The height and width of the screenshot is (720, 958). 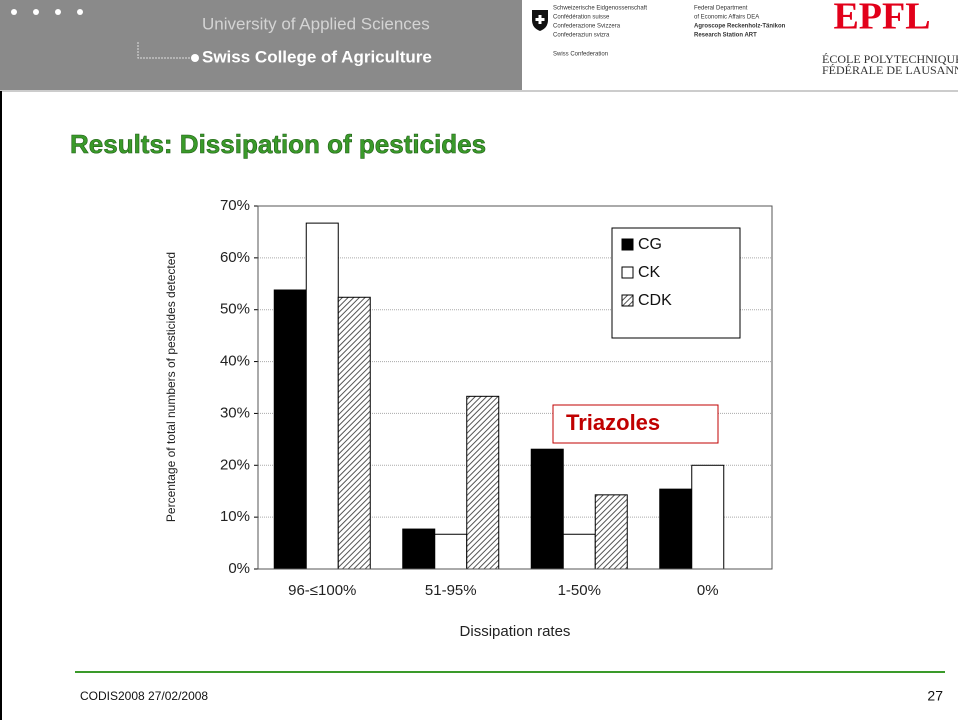 I want to click on confed-line: Confederaziun svizra, so click(x=581, y=36).